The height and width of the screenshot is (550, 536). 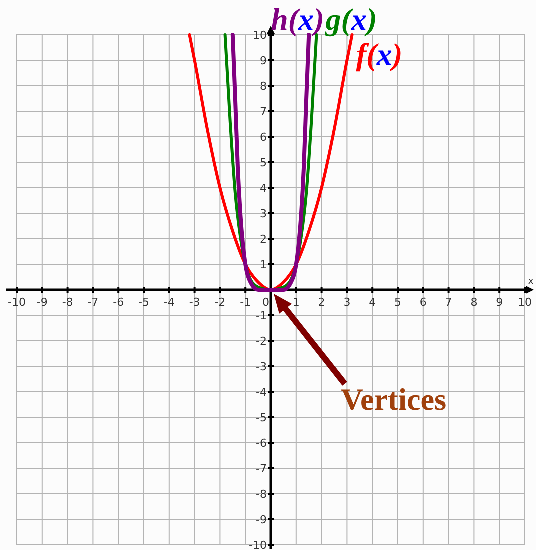 What do you see at coordinates (322, 302) in the screenshot?
I see `x-tick-label: 2` at bounding box center [322, 302].